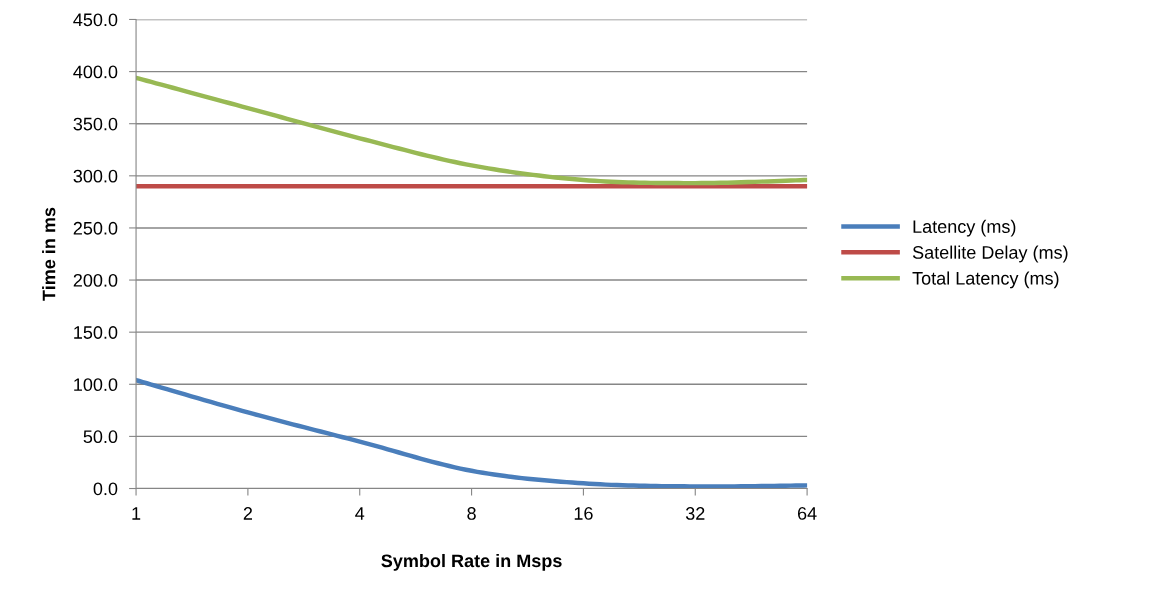  Describe the element at coordinates (471, 513) in the screenshot. I see `x-tick-label: 8` at that location.